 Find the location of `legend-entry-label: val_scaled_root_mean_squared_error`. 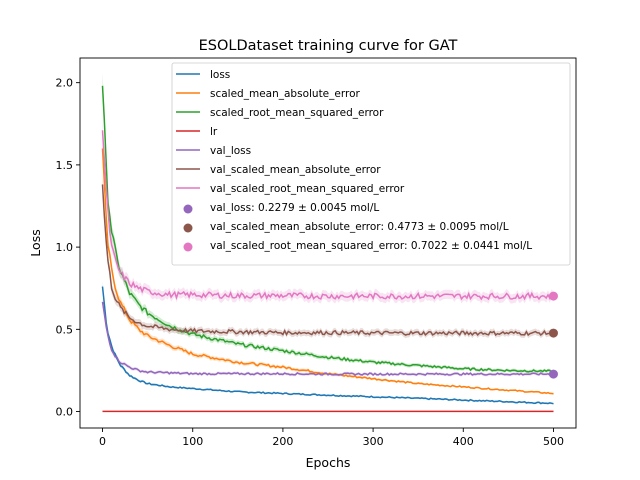

legend-entry-label: val_scaled_root_mean_squared_error is located at coordinates (307, 189).